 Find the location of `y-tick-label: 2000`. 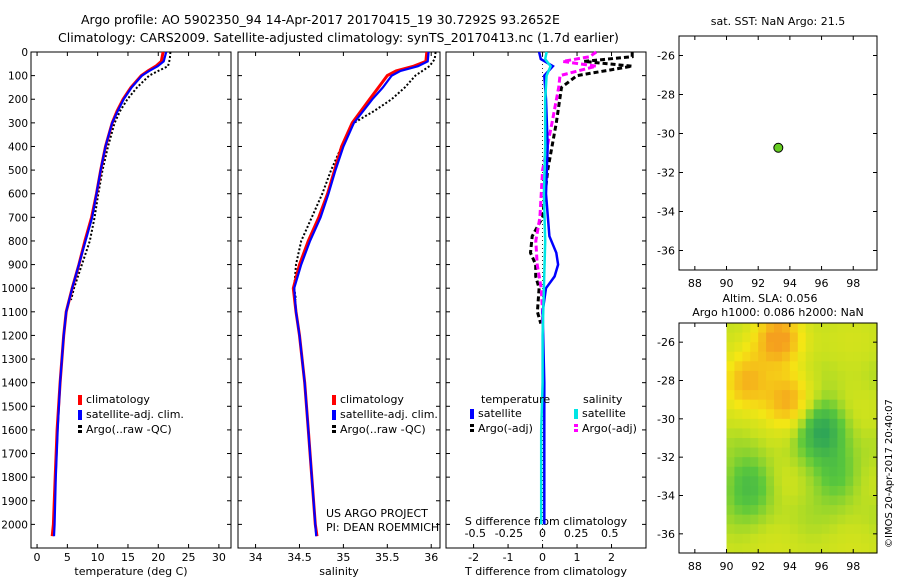

y-tick-label: 2000 is located at coordinates (14, 525).